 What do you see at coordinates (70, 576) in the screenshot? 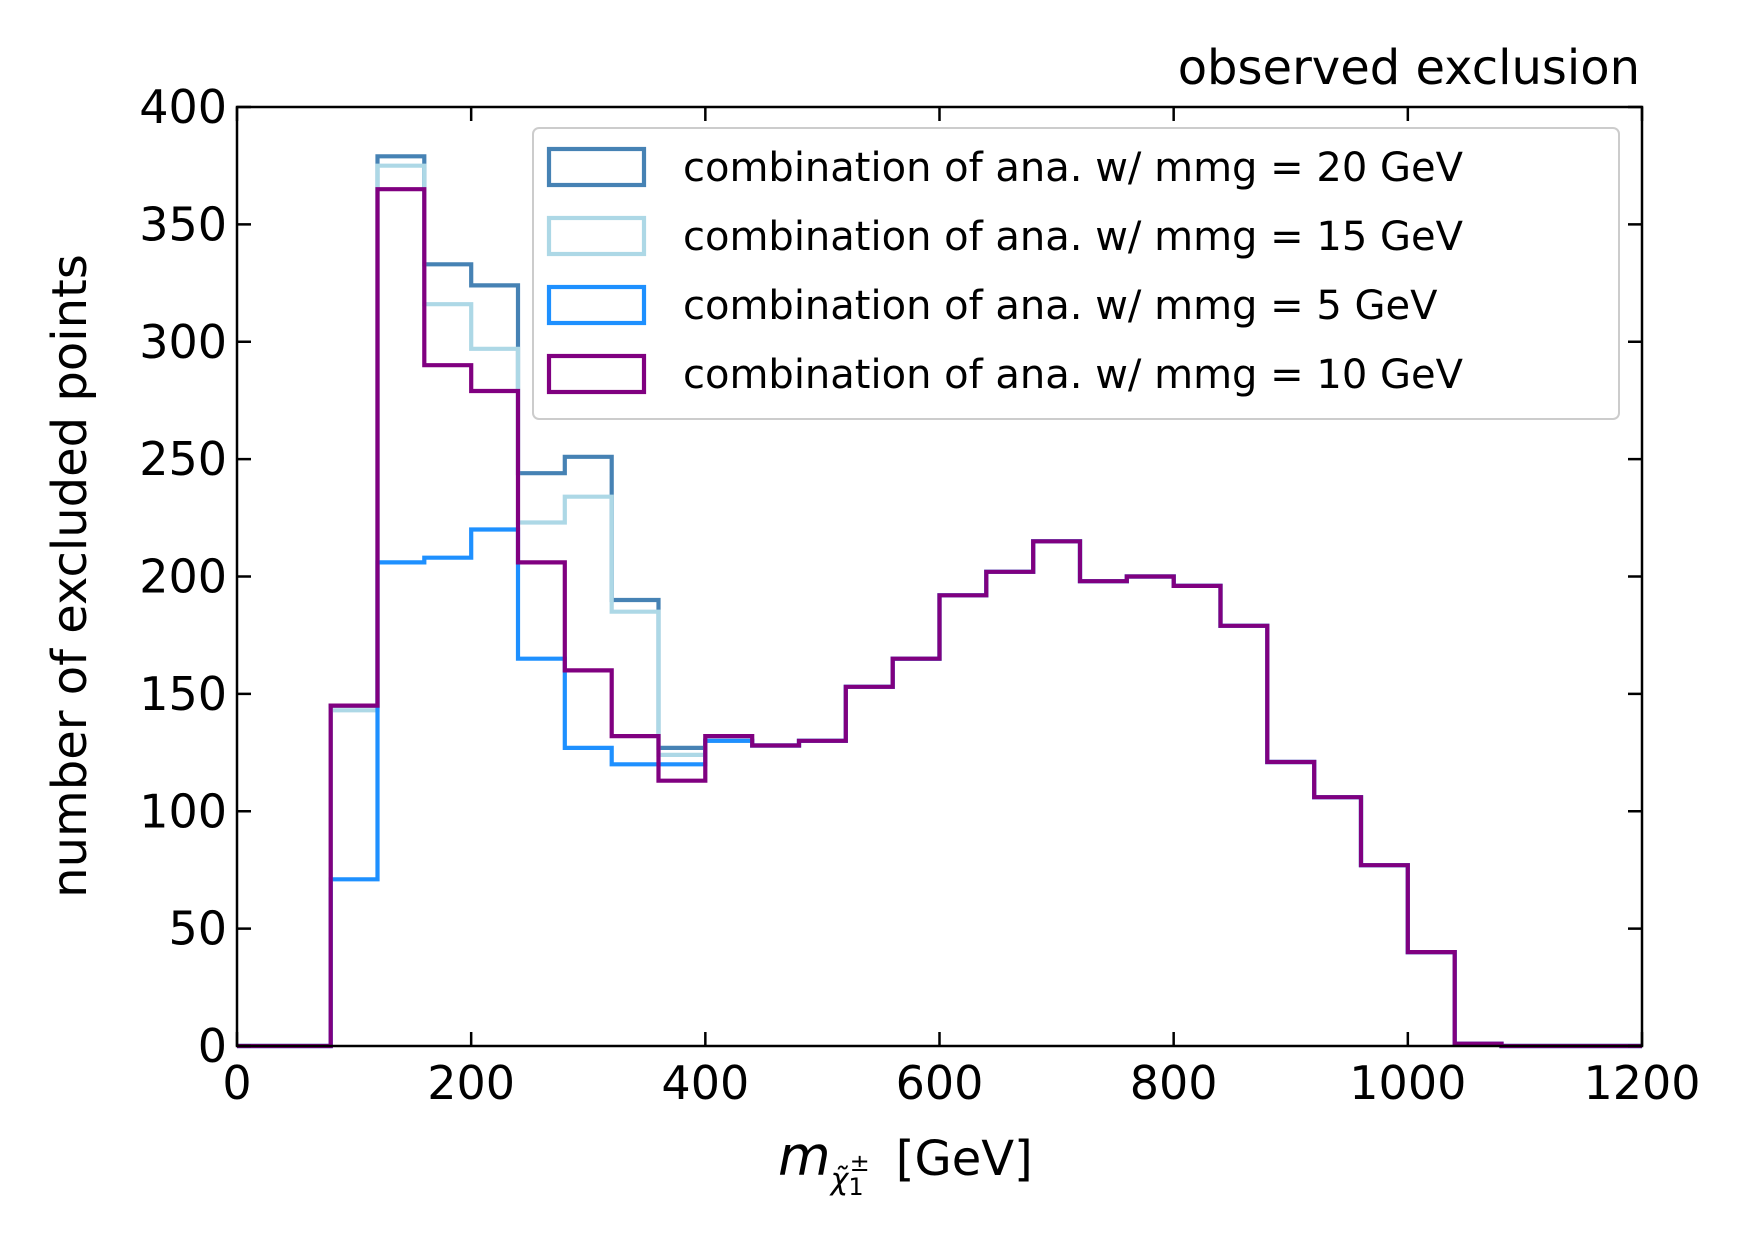
I see `y-axis-title: number of excluded points` at bounding box center [70, 576].